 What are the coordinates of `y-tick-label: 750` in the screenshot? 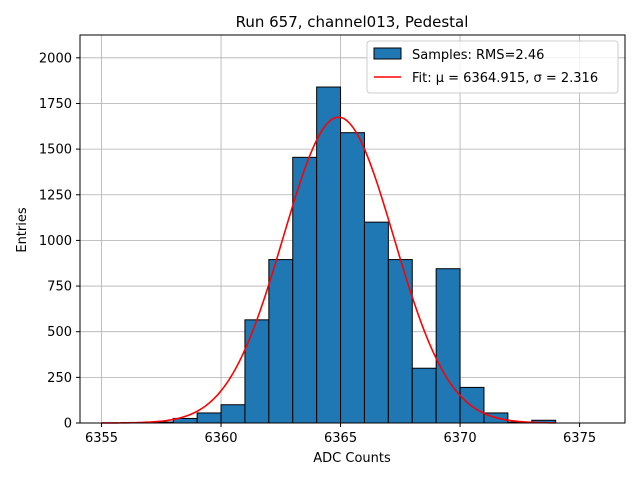 It's located at (59, 287).